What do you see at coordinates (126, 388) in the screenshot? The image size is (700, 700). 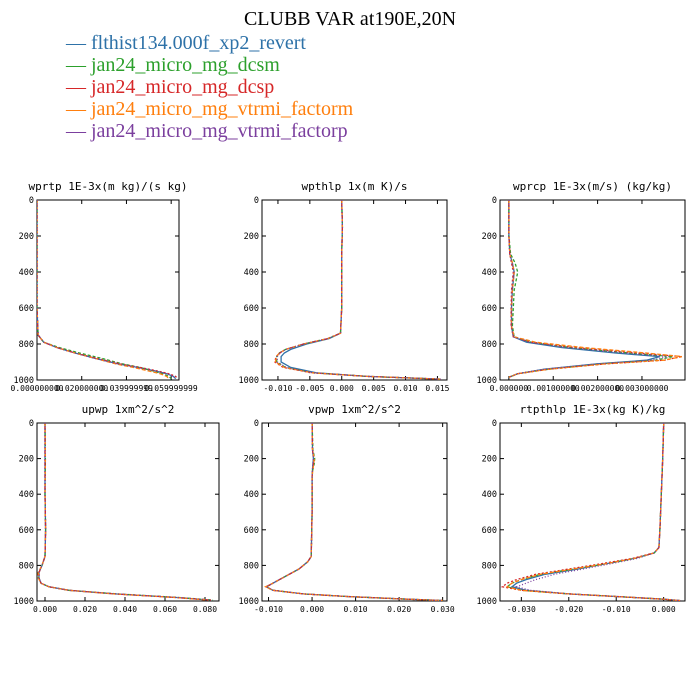 I see `x-tick-label: 0.039999999` at bounding box center [126, 388].